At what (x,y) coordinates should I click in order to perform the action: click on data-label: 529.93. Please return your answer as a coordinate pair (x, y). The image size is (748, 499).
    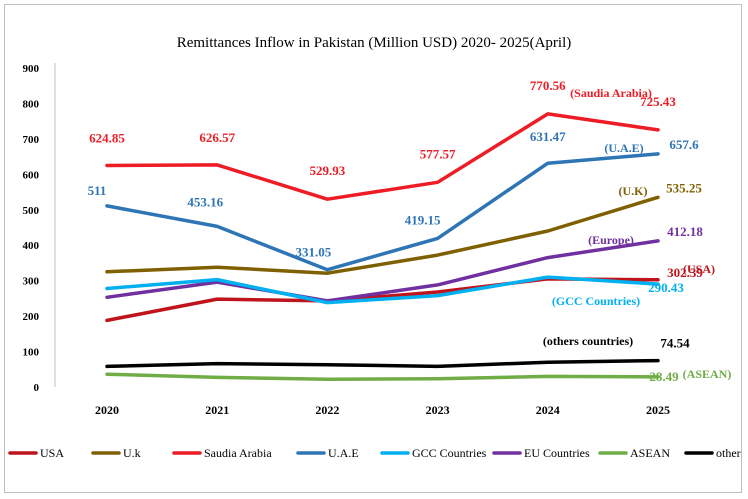
    Looking at the image, I should click on (328, 170).